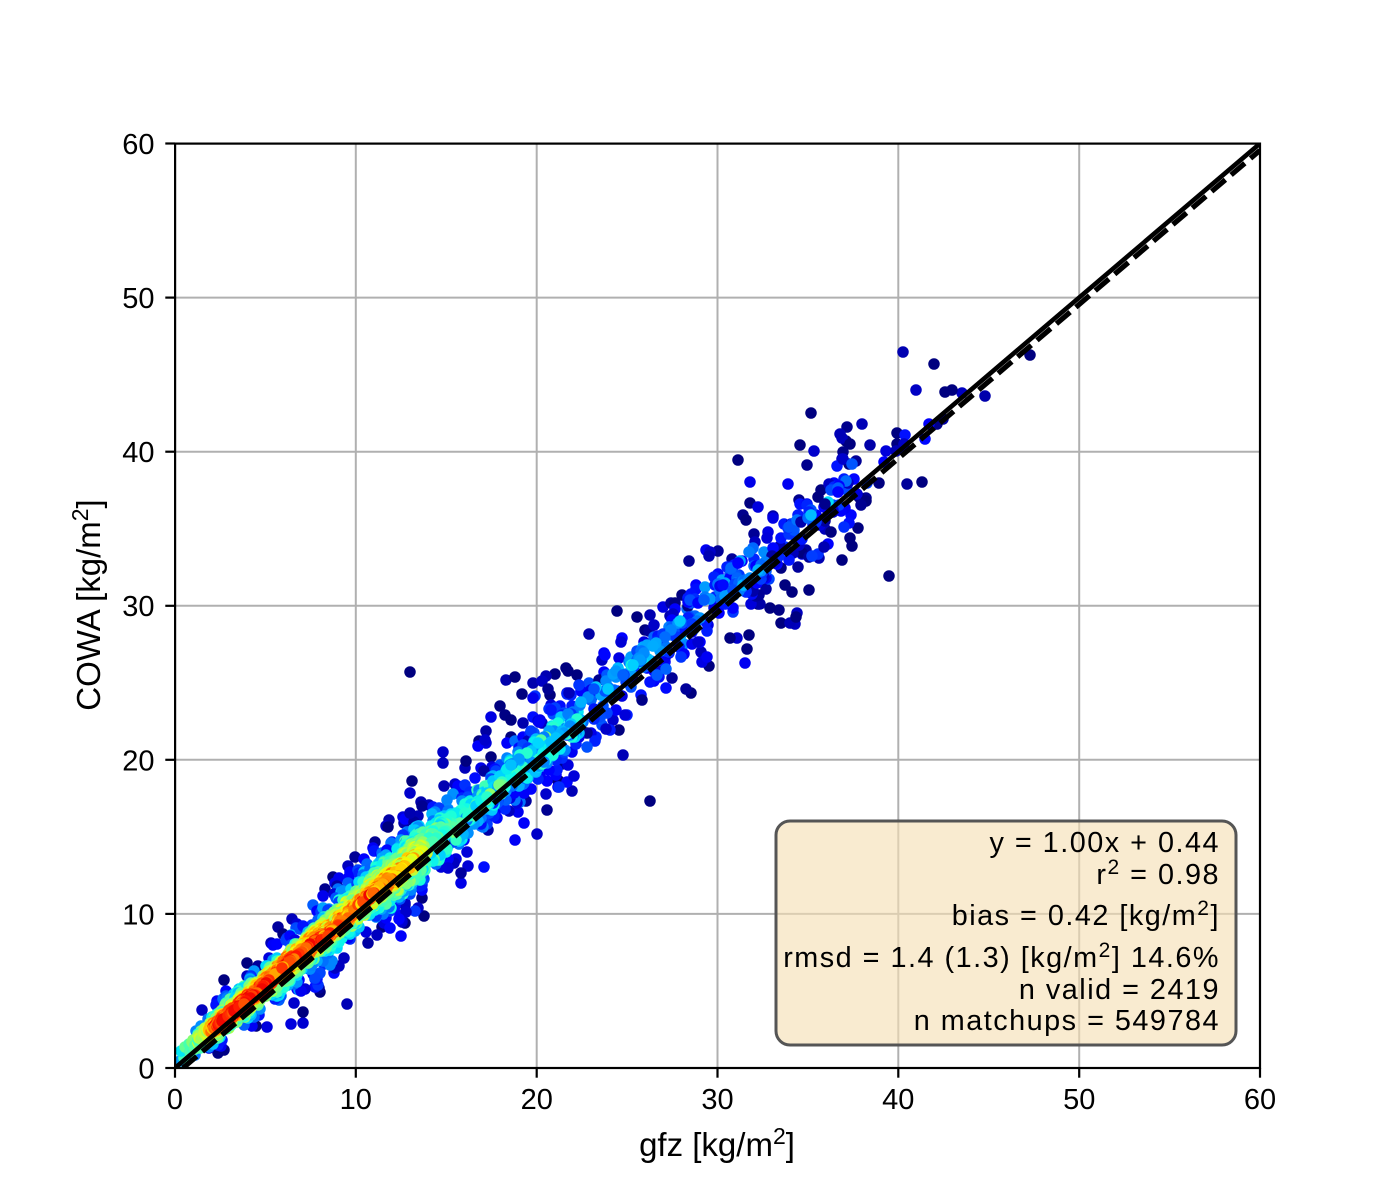 The image size is (1400, 1200). I want to click on svg-text: rmsd = 1.4 (1.3) [kg/m2] 14.6%, so click(1001, 956).